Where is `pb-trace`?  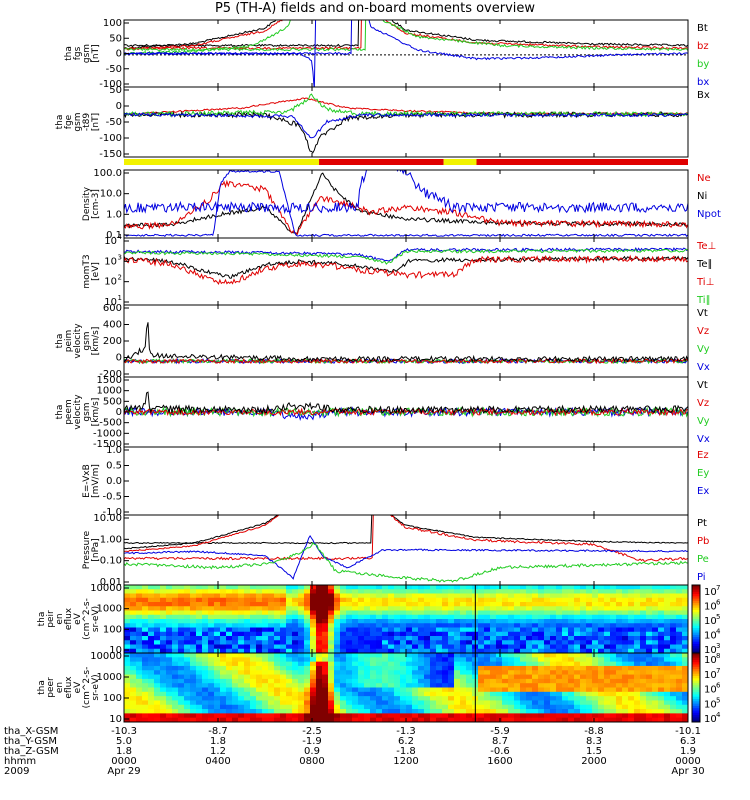
pb-trace is located at coordinates (406, 538).